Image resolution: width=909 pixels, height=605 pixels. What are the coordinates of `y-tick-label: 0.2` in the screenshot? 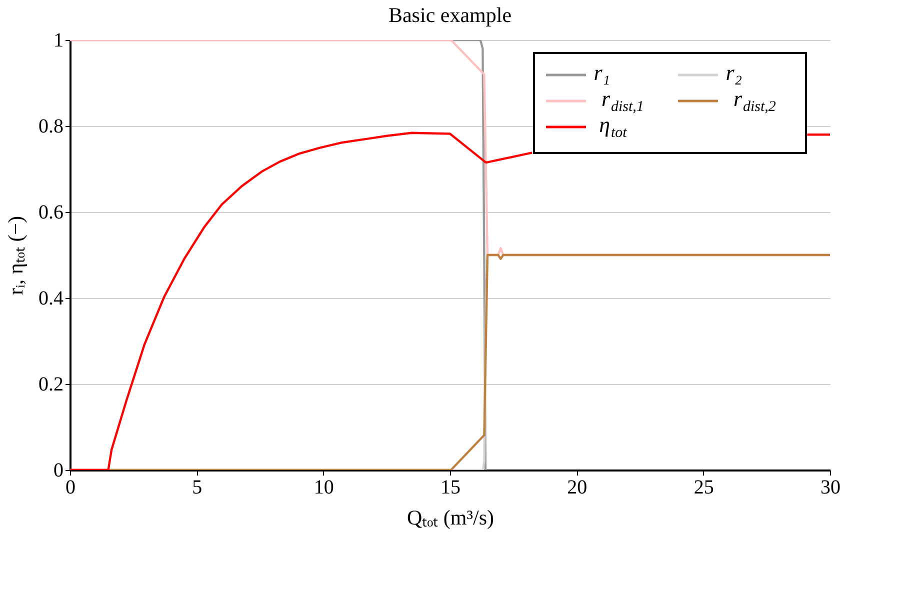 It's located at (51, 385).